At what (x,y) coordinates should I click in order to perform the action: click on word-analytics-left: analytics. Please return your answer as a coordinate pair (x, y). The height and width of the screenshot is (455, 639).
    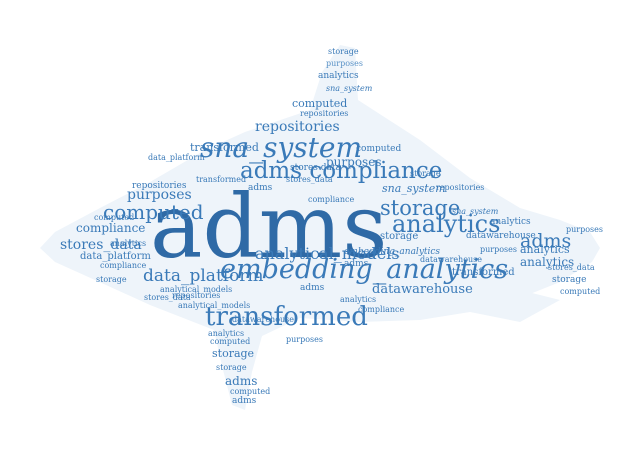
    Looking at the image, I should click on (128, 243).